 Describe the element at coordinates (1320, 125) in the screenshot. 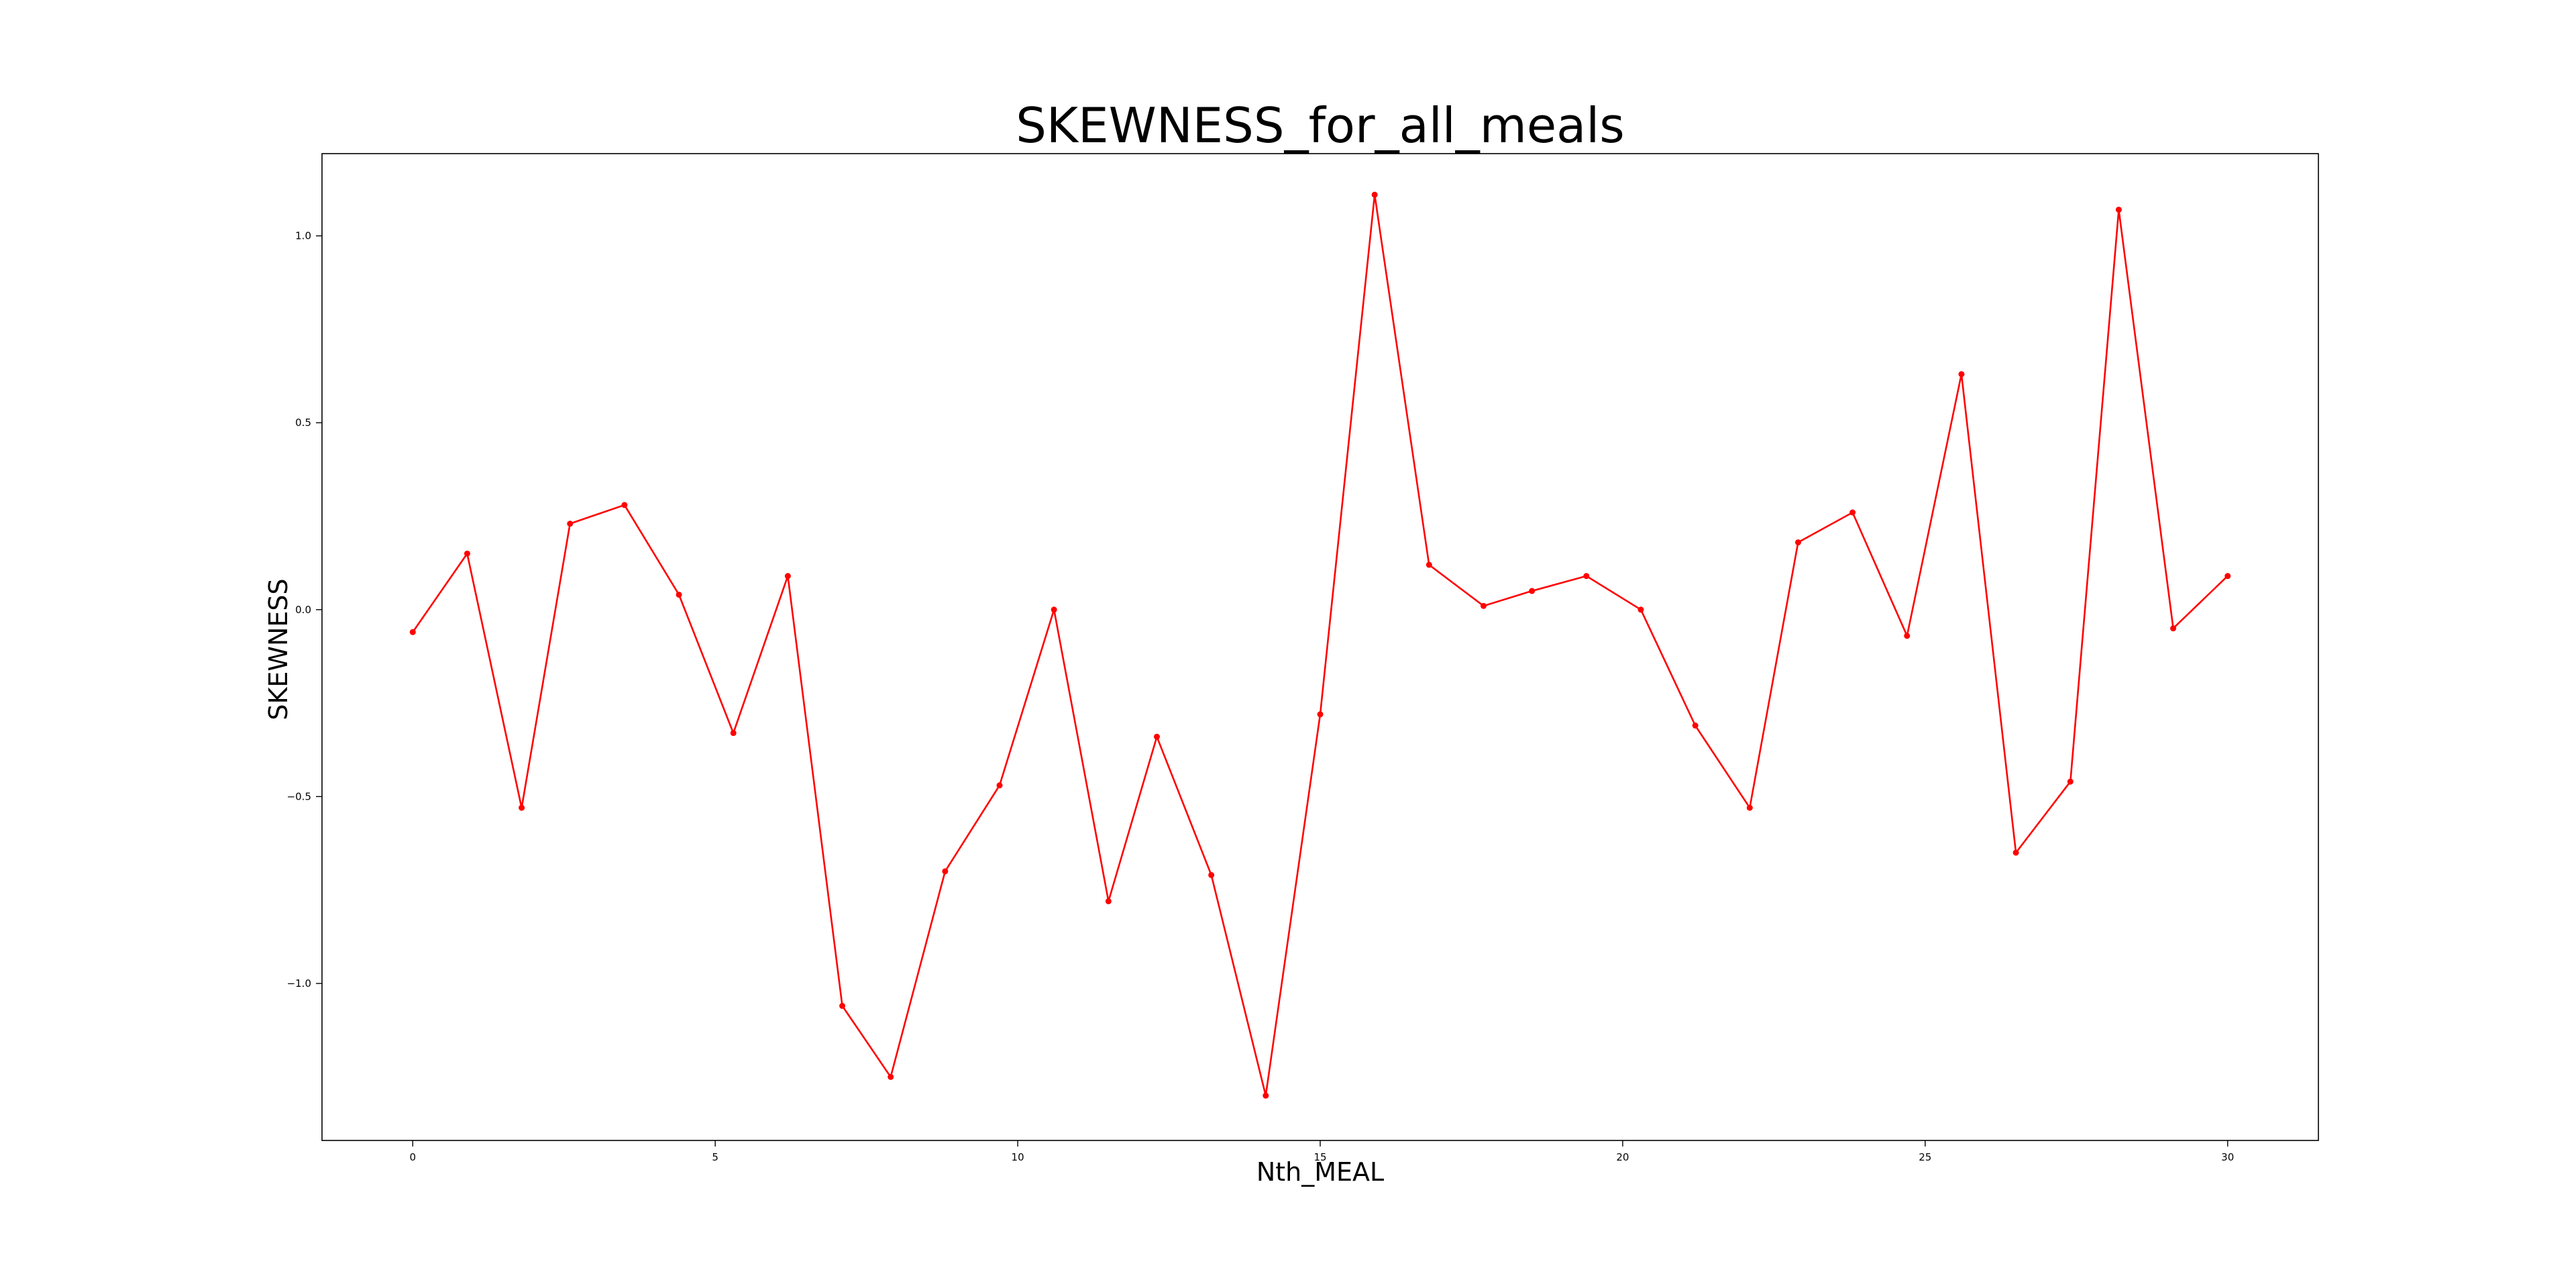

I see `chart-title: SKEWNESS_for_all_meals` at that location.